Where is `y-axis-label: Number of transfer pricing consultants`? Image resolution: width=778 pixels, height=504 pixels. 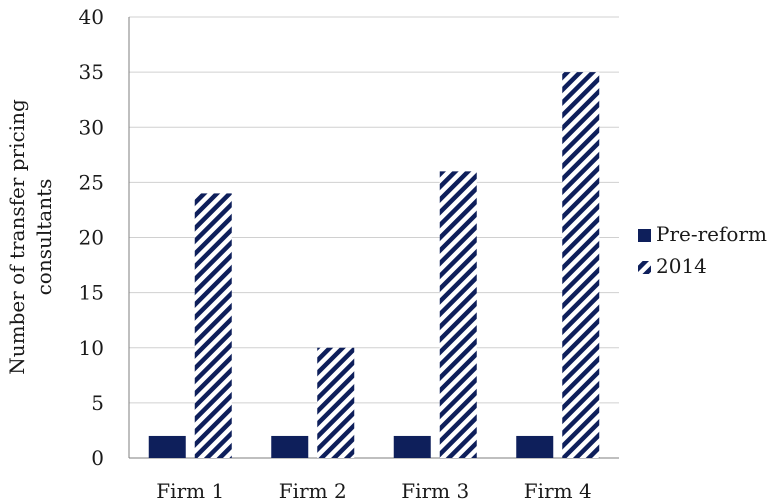
y-axis-label: Number of transfer pricing consultants is located at coordinates (30, 237).